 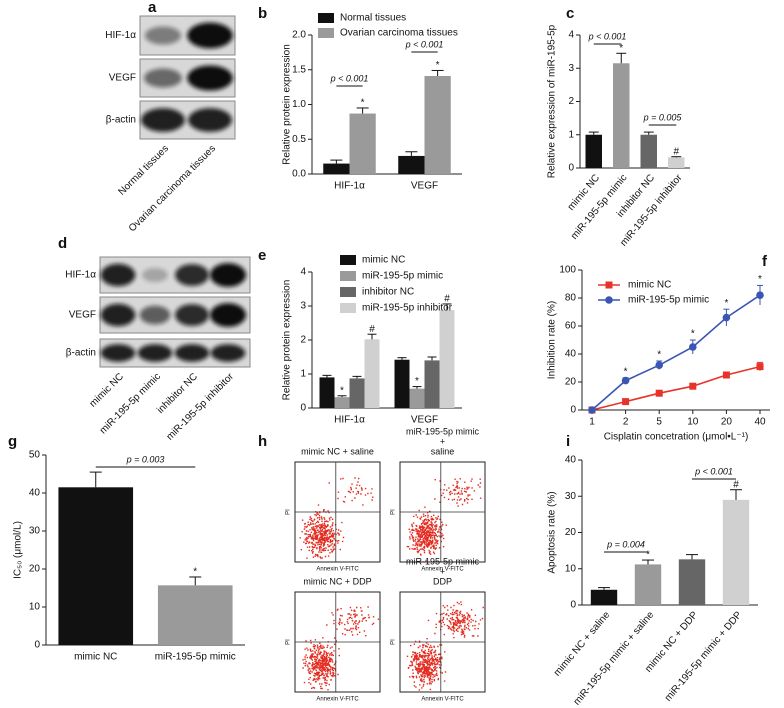 What do you see at coordinates (341, 648) in the screenshot?
I see `cell-dots` at bounding box center [341, 648].